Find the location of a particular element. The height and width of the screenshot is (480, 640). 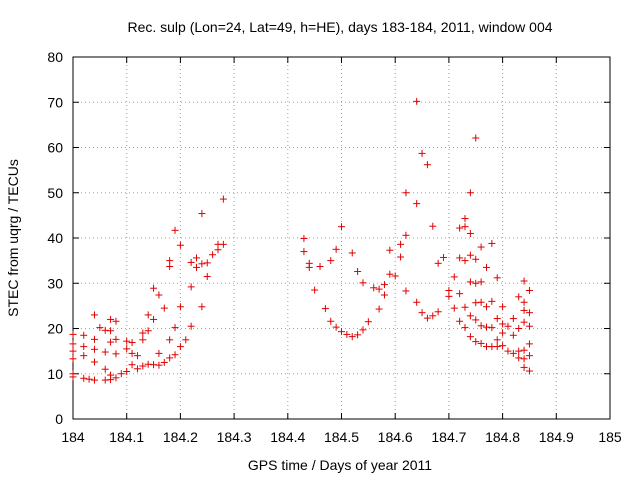

y-tick-labels: 0 10 20 30 40 50 60 70 80 is located at coordinates (55, 238).